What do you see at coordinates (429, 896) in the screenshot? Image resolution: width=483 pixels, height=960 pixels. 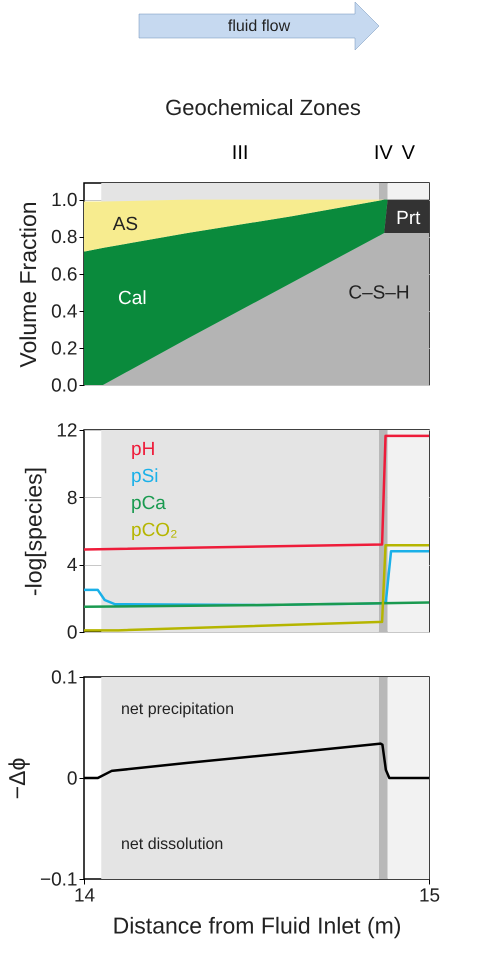 I see `x-tick-label: 15` at bounding box center [429, 896].